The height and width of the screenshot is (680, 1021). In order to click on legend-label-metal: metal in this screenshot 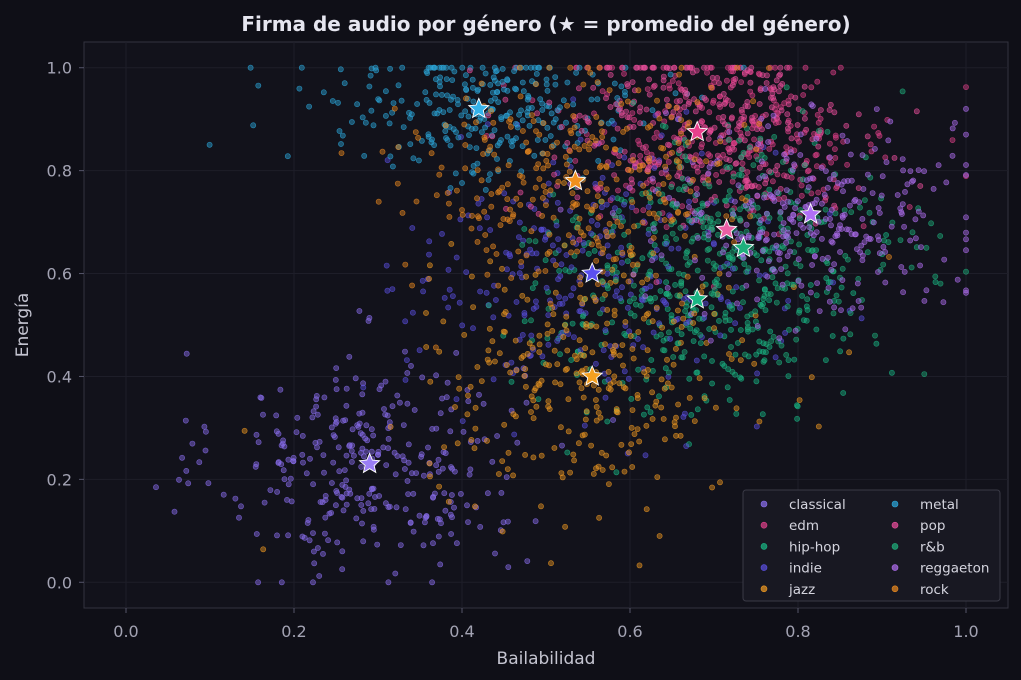, I will do `click(939, 505)`.